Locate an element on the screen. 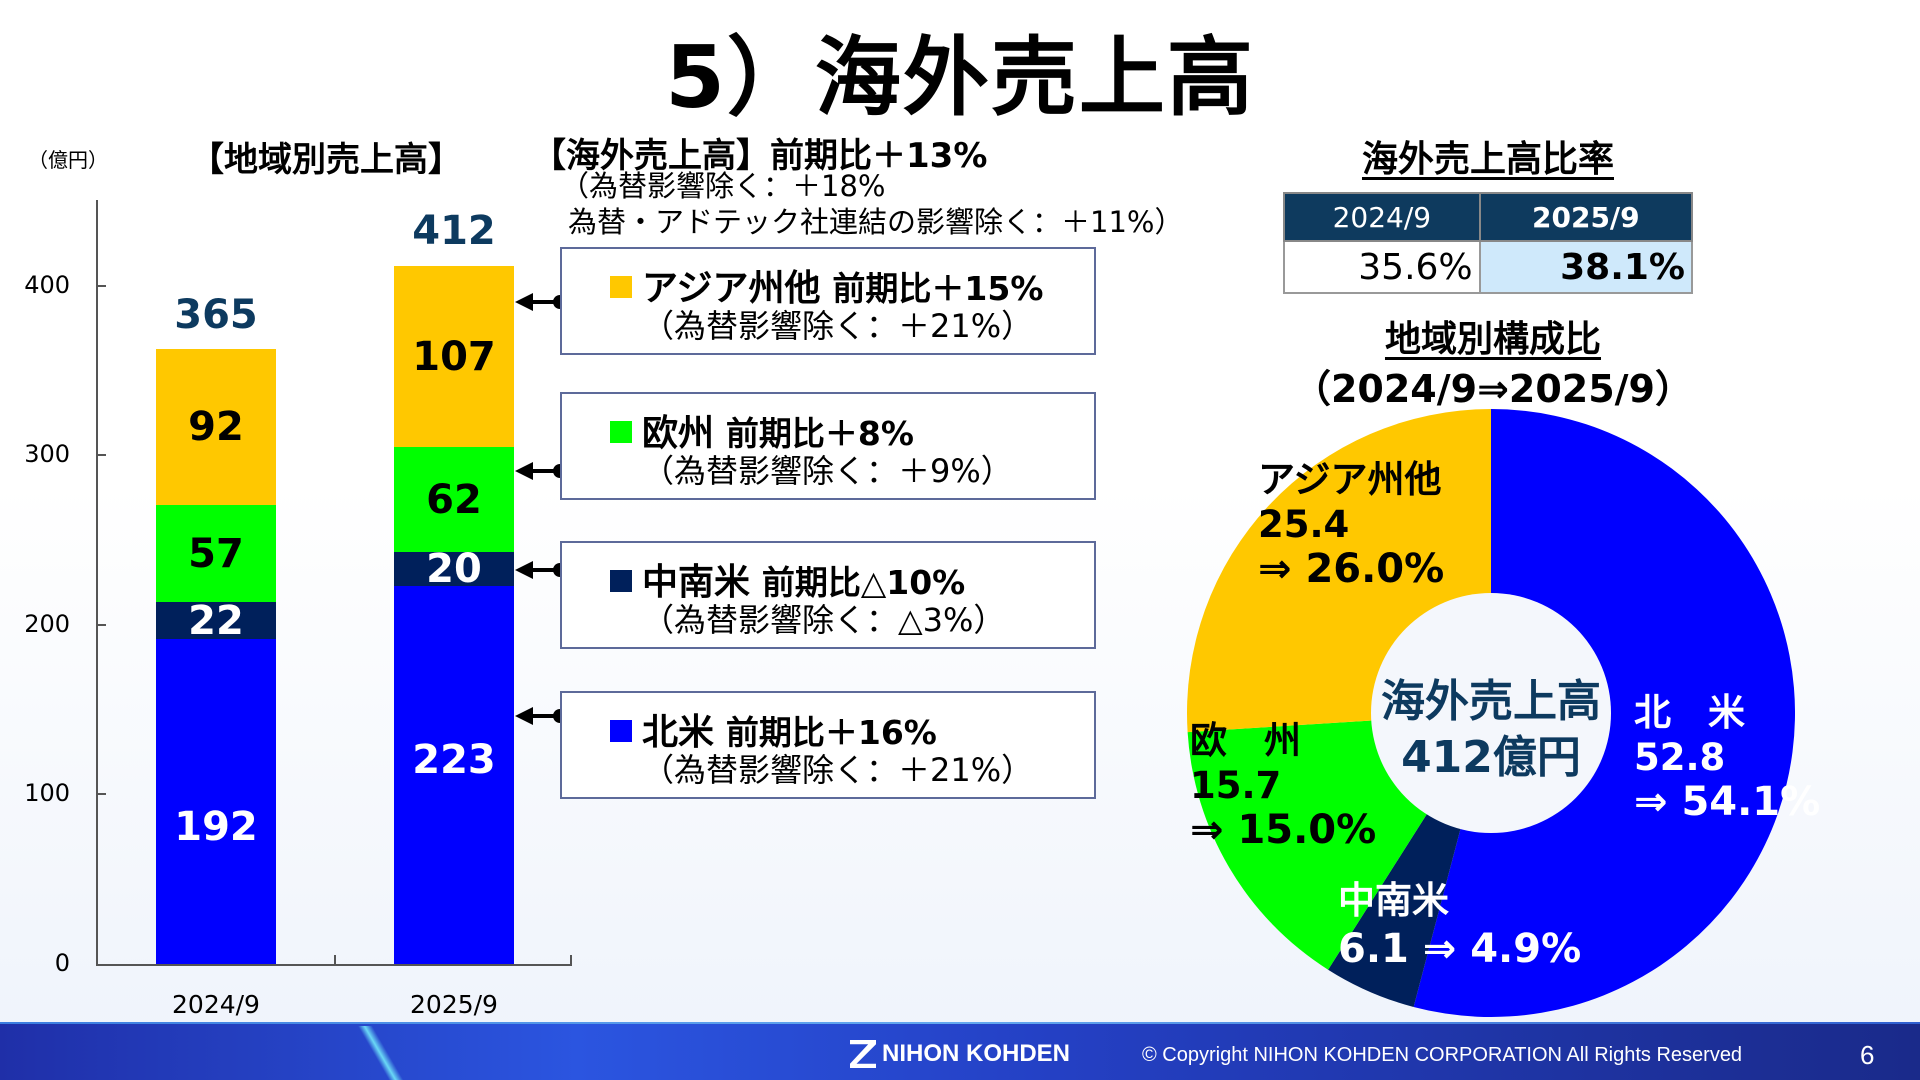 Image resolution: width=1920 pixels, height=1080 pixels. donut-label-asia-other: アジア州他 25.4 ⇒ 26.0% is located at coordinates (1351, 524).